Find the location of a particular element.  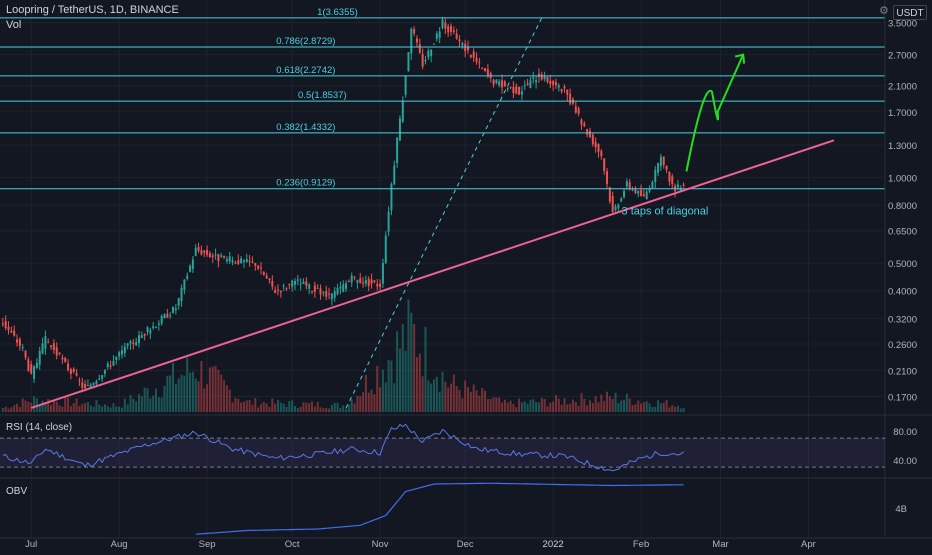

fib-label: 0.5(1.8537) is located at coordinates (322, 95).